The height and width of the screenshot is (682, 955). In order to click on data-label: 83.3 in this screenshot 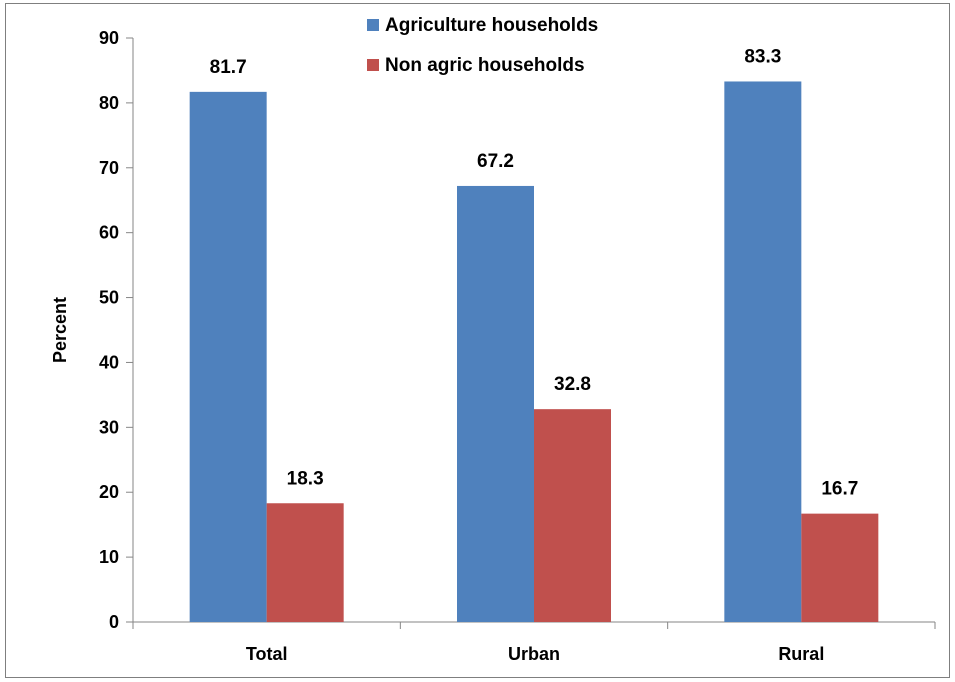, I will do `click(762, 56)`.